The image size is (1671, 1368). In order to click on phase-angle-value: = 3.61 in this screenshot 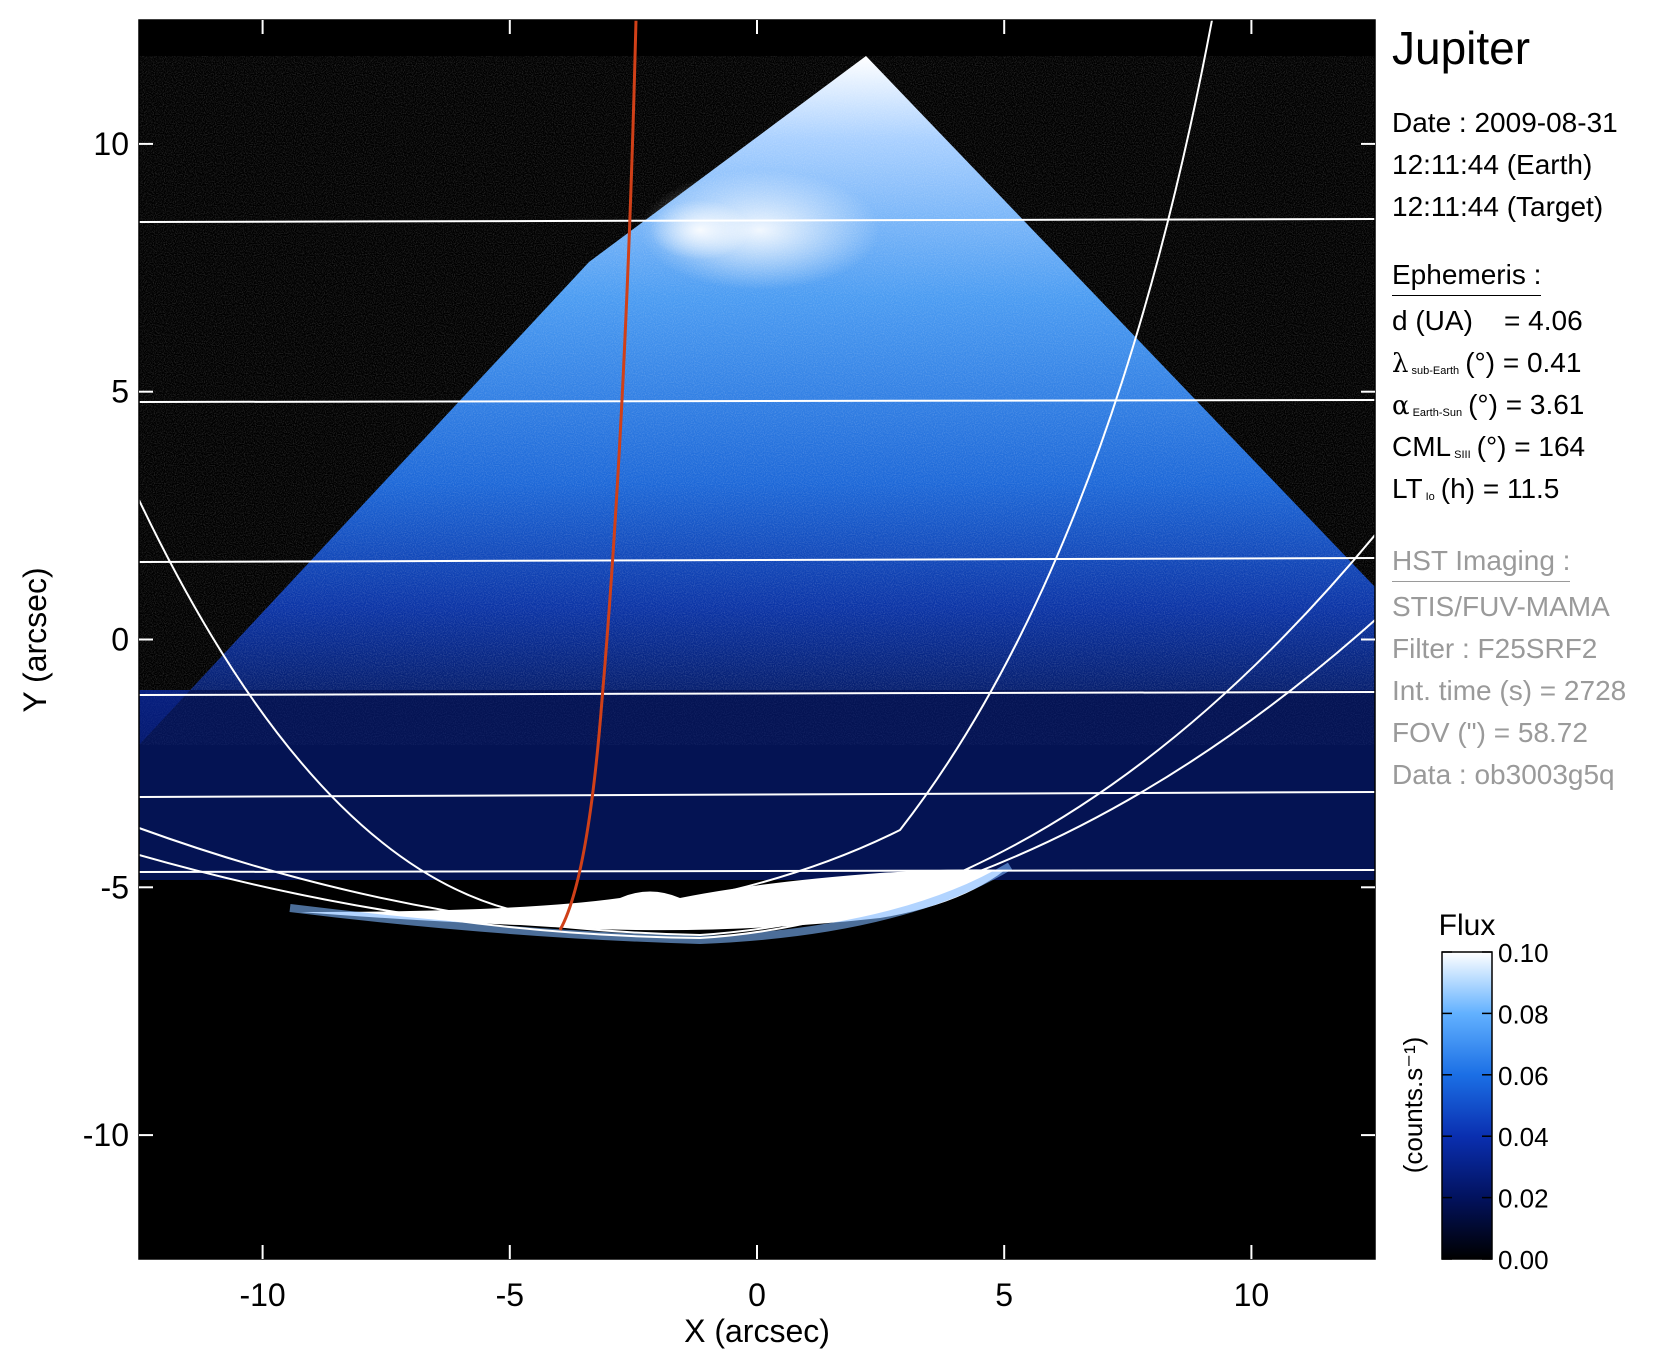, I will do `click(1545, 404)`.